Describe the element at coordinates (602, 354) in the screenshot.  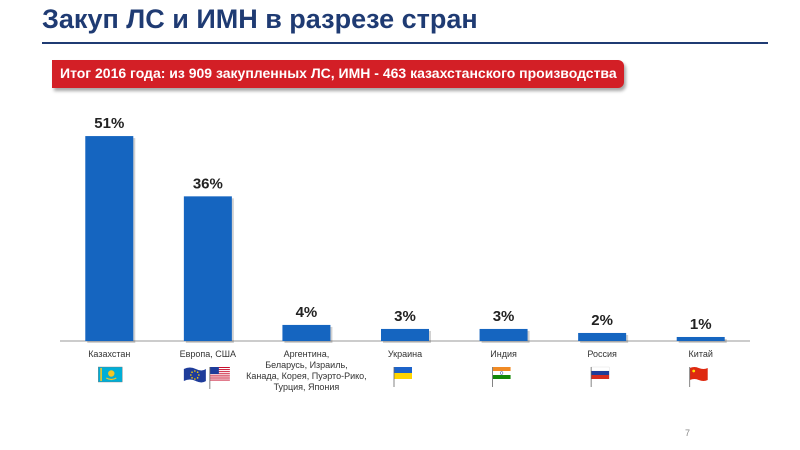
I see `category-label: Россия` at that location.